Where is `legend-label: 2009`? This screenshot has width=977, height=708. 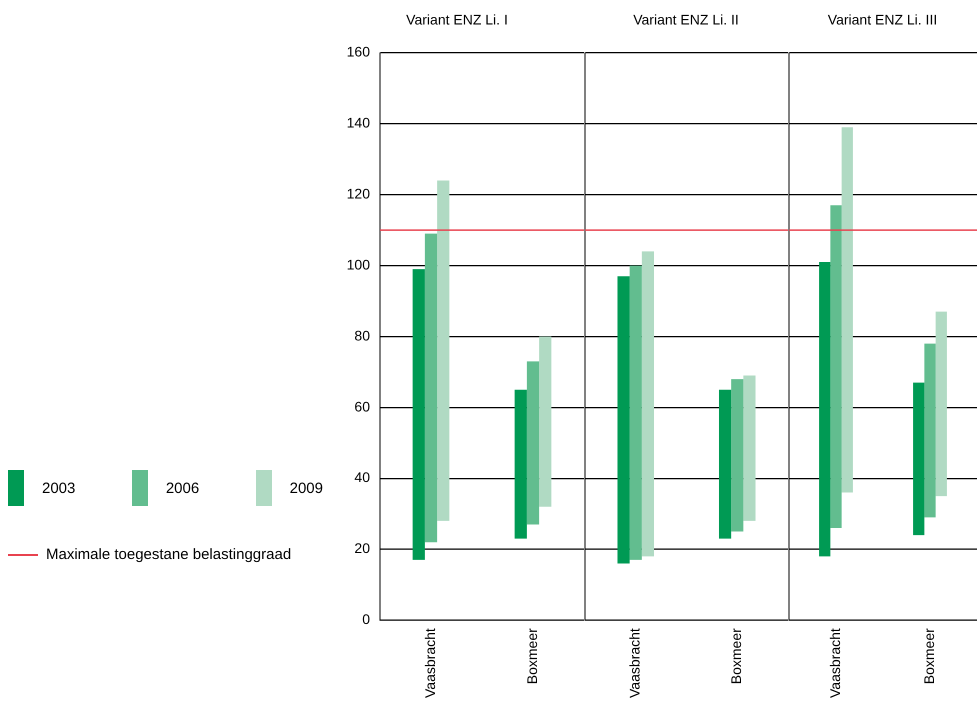
legend-label: 2009 is located at coordinates (306, 488).